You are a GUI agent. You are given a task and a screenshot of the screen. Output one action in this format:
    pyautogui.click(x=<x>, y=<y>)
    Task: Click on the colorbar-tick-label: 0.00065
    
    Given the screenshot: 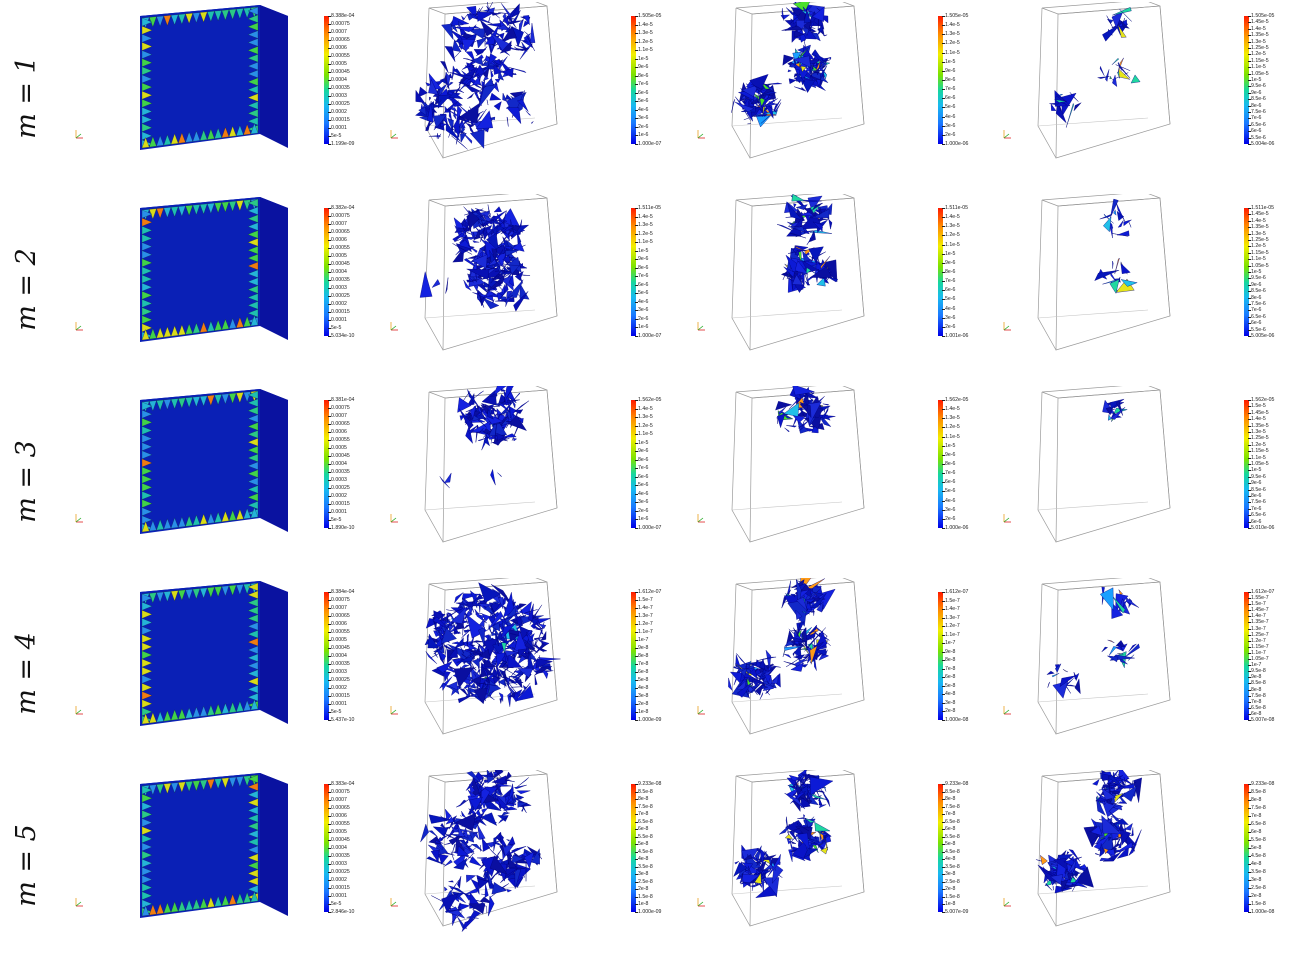 What is the action you would take?
    pyautogui.click(x=340, y=616)
    